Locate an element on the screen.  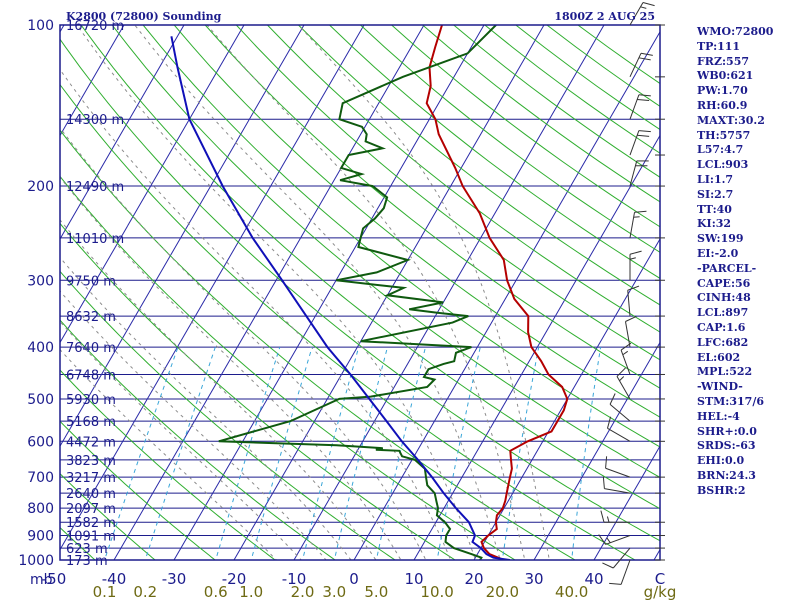
index-item: SRDS:-63 is located at coordinates (726, 446).